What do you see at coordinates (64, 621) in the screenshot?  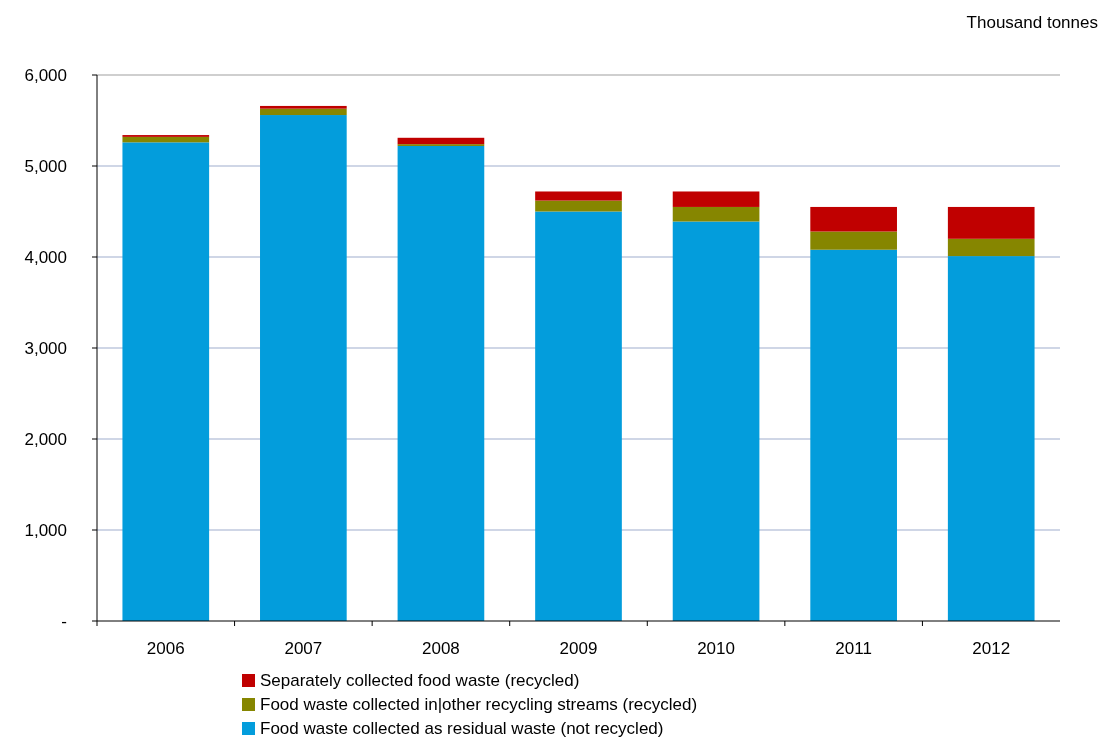 I see `y-tick-label: -` at bounding box center [64, 621].